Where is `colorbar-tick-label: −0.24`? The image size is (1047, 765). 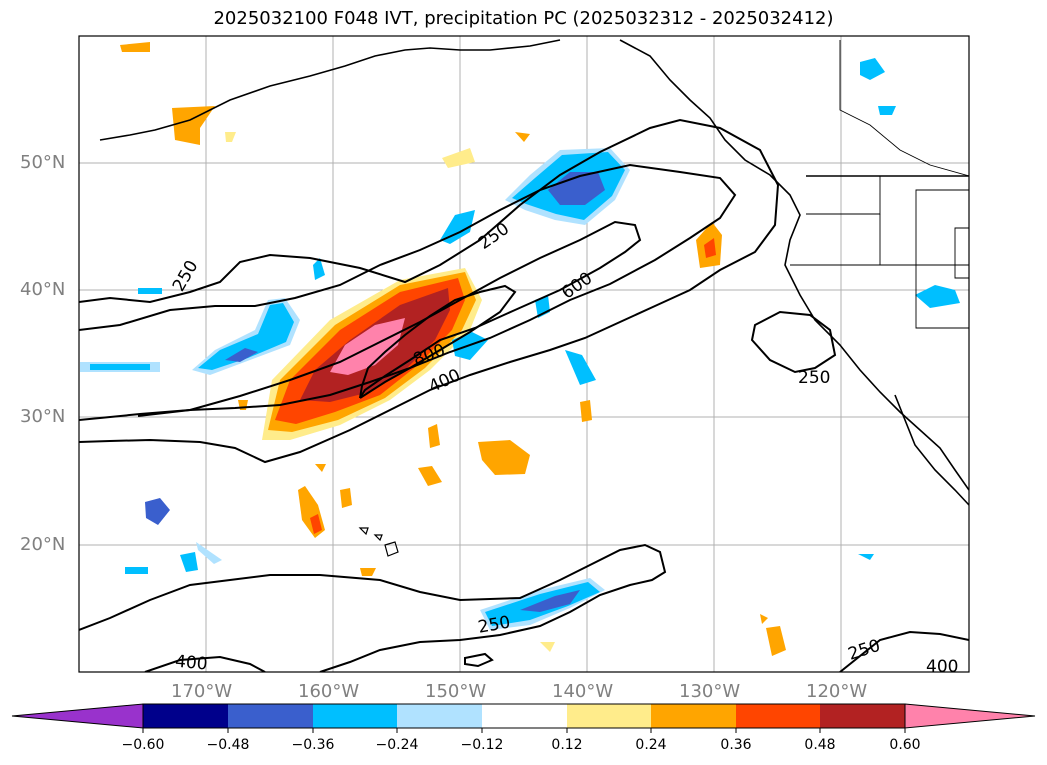 colorbar-tick-label: −0.24 is located at coordinates (397, 745).